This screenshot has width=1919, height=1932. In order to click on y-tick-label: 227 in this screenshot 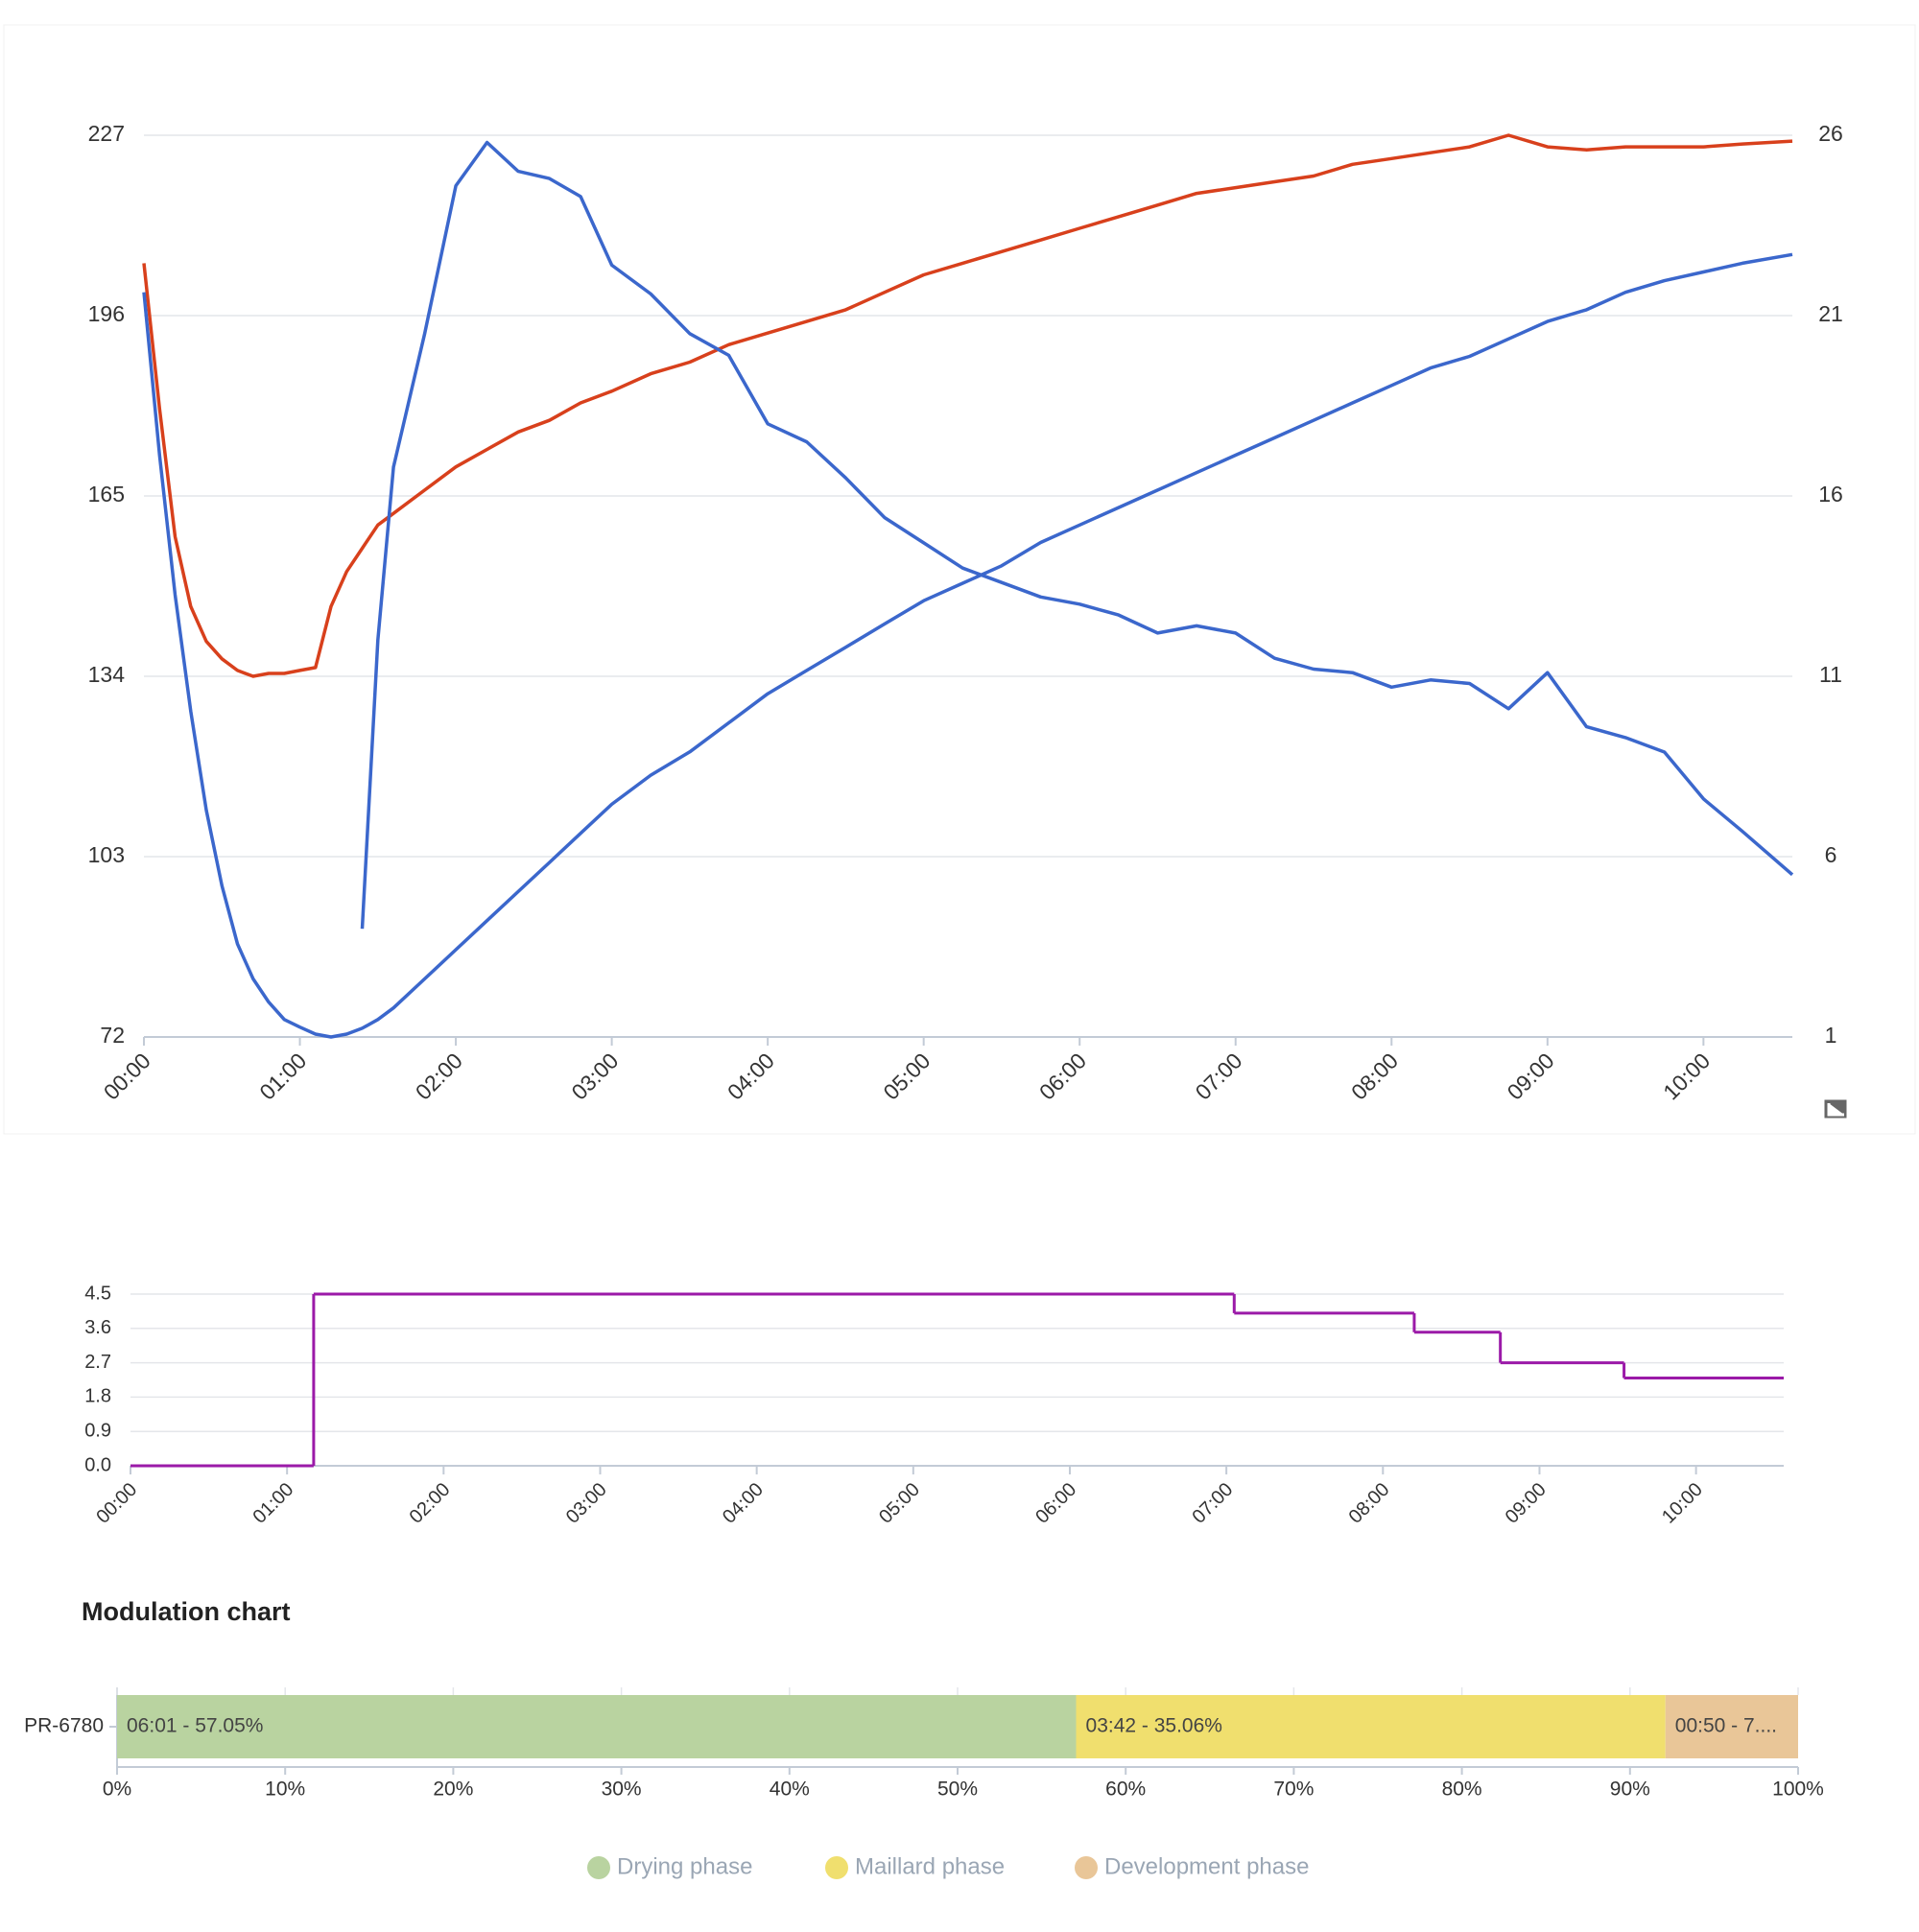, I will do `click(107, 133)`.